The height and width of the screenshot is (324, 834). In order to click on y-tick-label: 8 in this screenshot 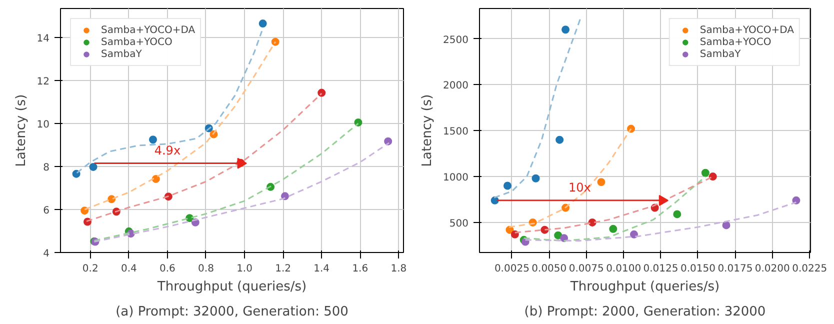, I will do `click(46, 168)`.